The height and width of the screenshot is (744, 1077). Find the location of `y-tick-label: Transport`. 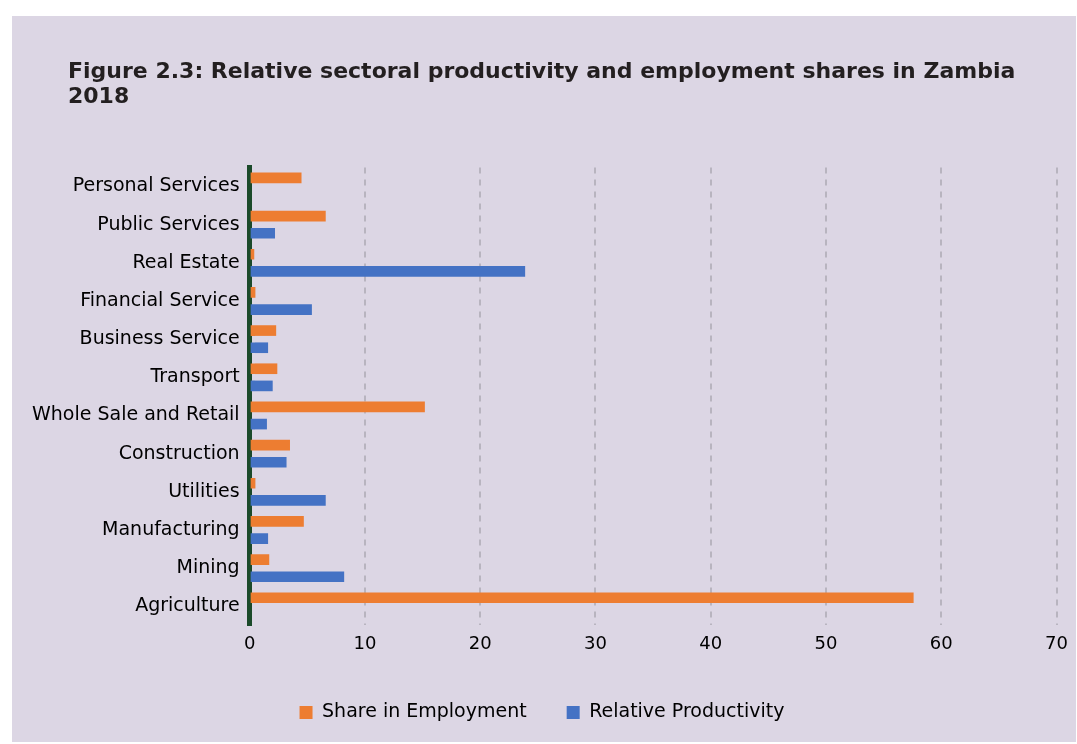

y-tick-label: Transport is located at coordinates (194, 375).